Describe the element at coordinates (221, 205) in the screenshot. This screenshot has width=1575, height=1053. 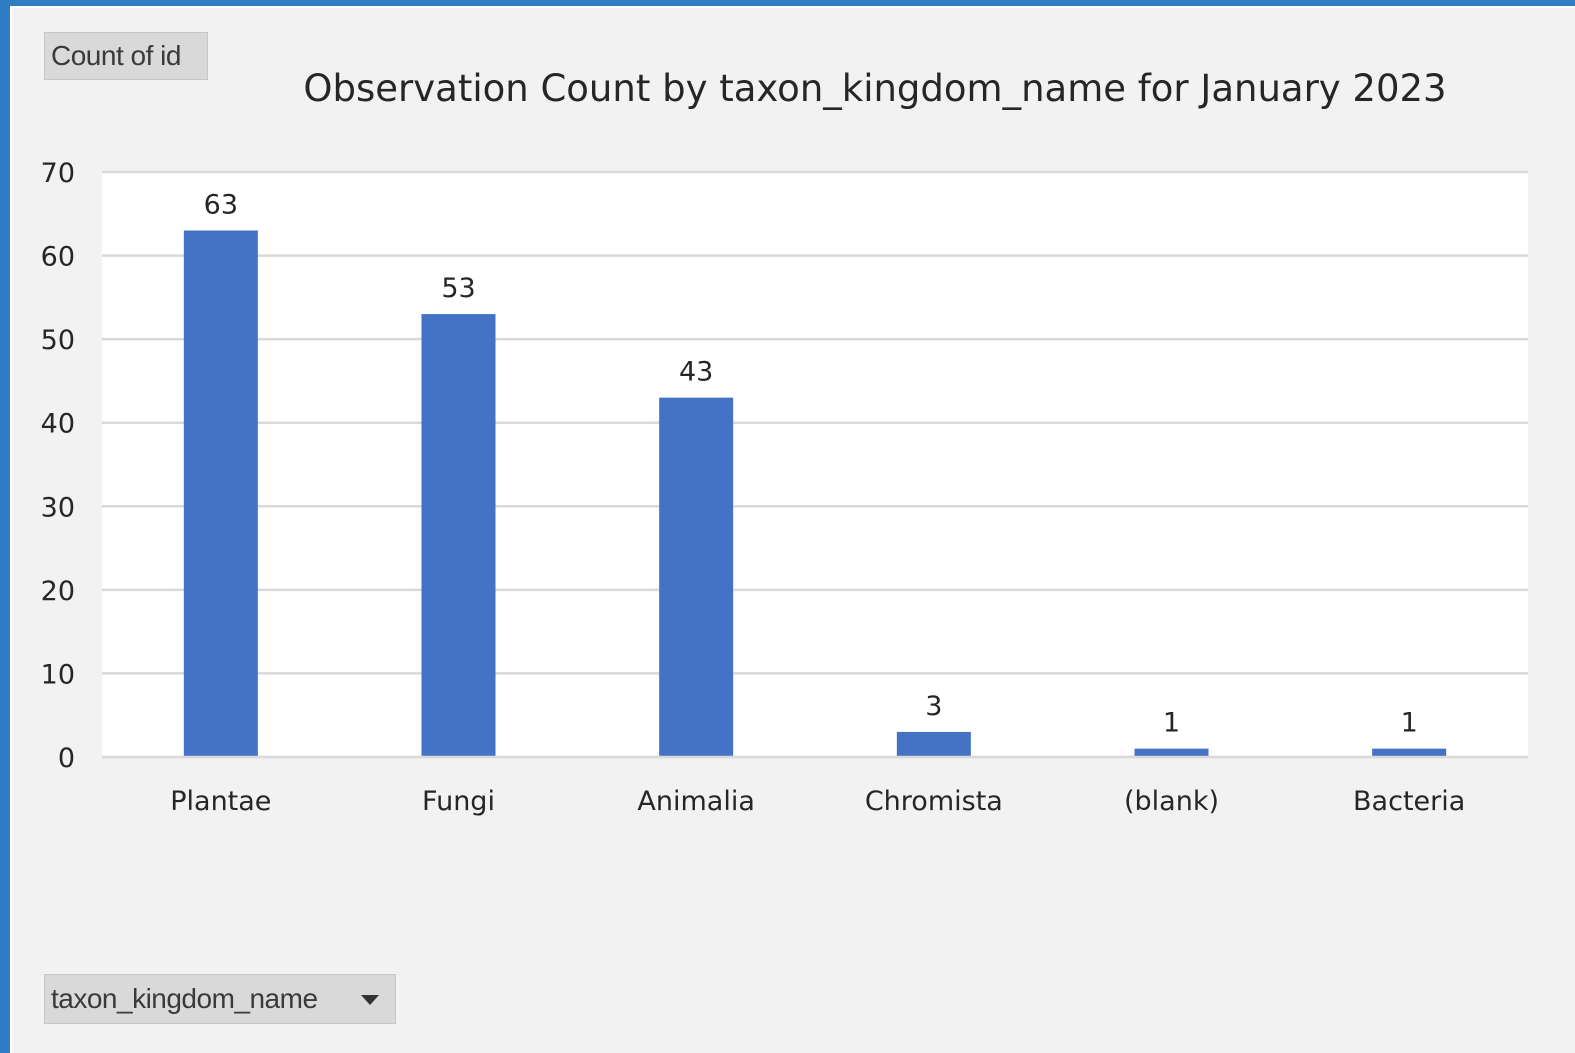
I see `data-label: 63` at that location.